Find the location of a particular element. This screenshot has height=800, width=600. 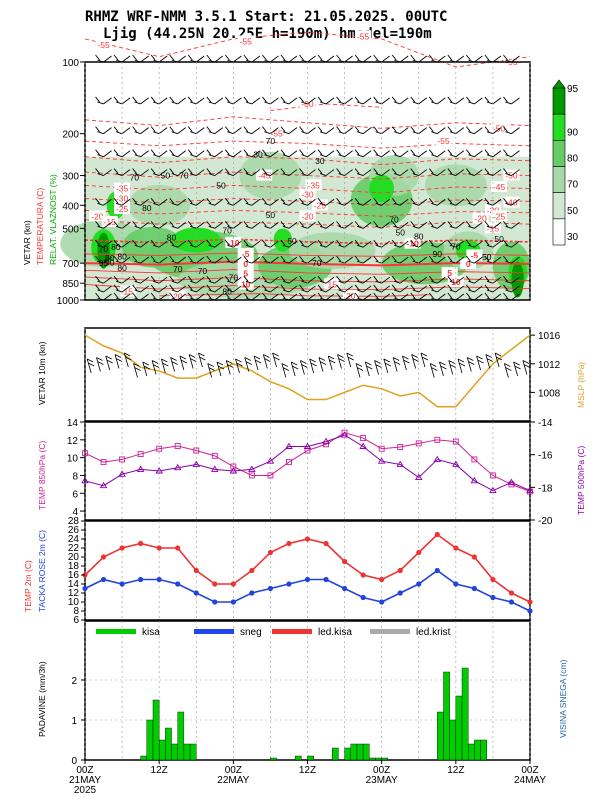

humidity-scale-label: 90 is located at coordinates (573, 132).